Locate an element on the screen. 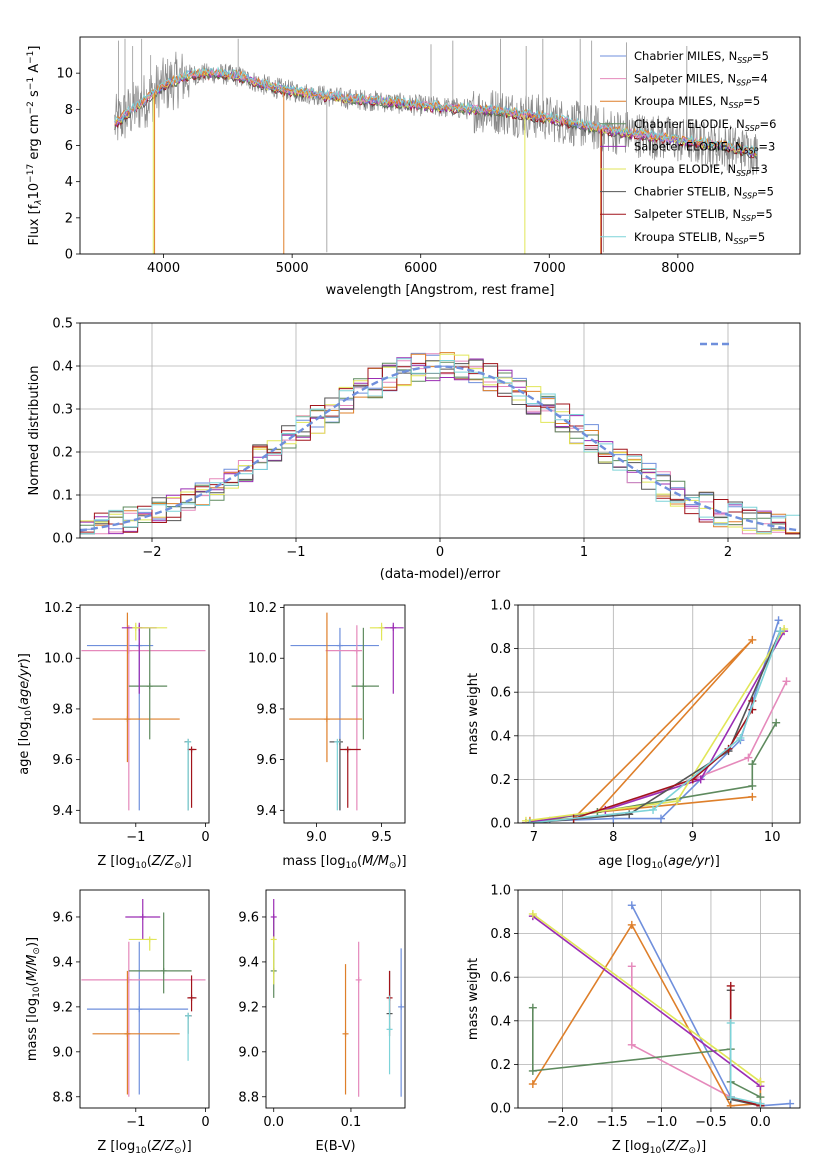  y-axis-label: Flux [fλ10−17 erg cm−2 s−1 A−1] is located at coordinates (35, 146).